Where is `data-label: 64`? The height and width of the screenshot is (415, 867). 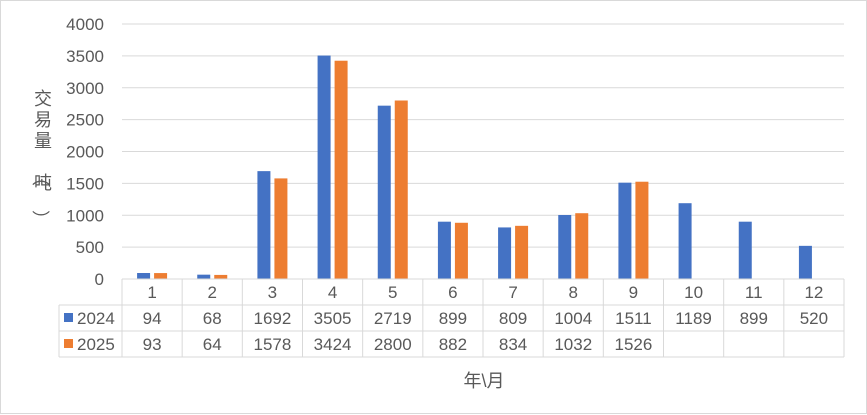 data-label: 64 is located at coordinates (212, 344).